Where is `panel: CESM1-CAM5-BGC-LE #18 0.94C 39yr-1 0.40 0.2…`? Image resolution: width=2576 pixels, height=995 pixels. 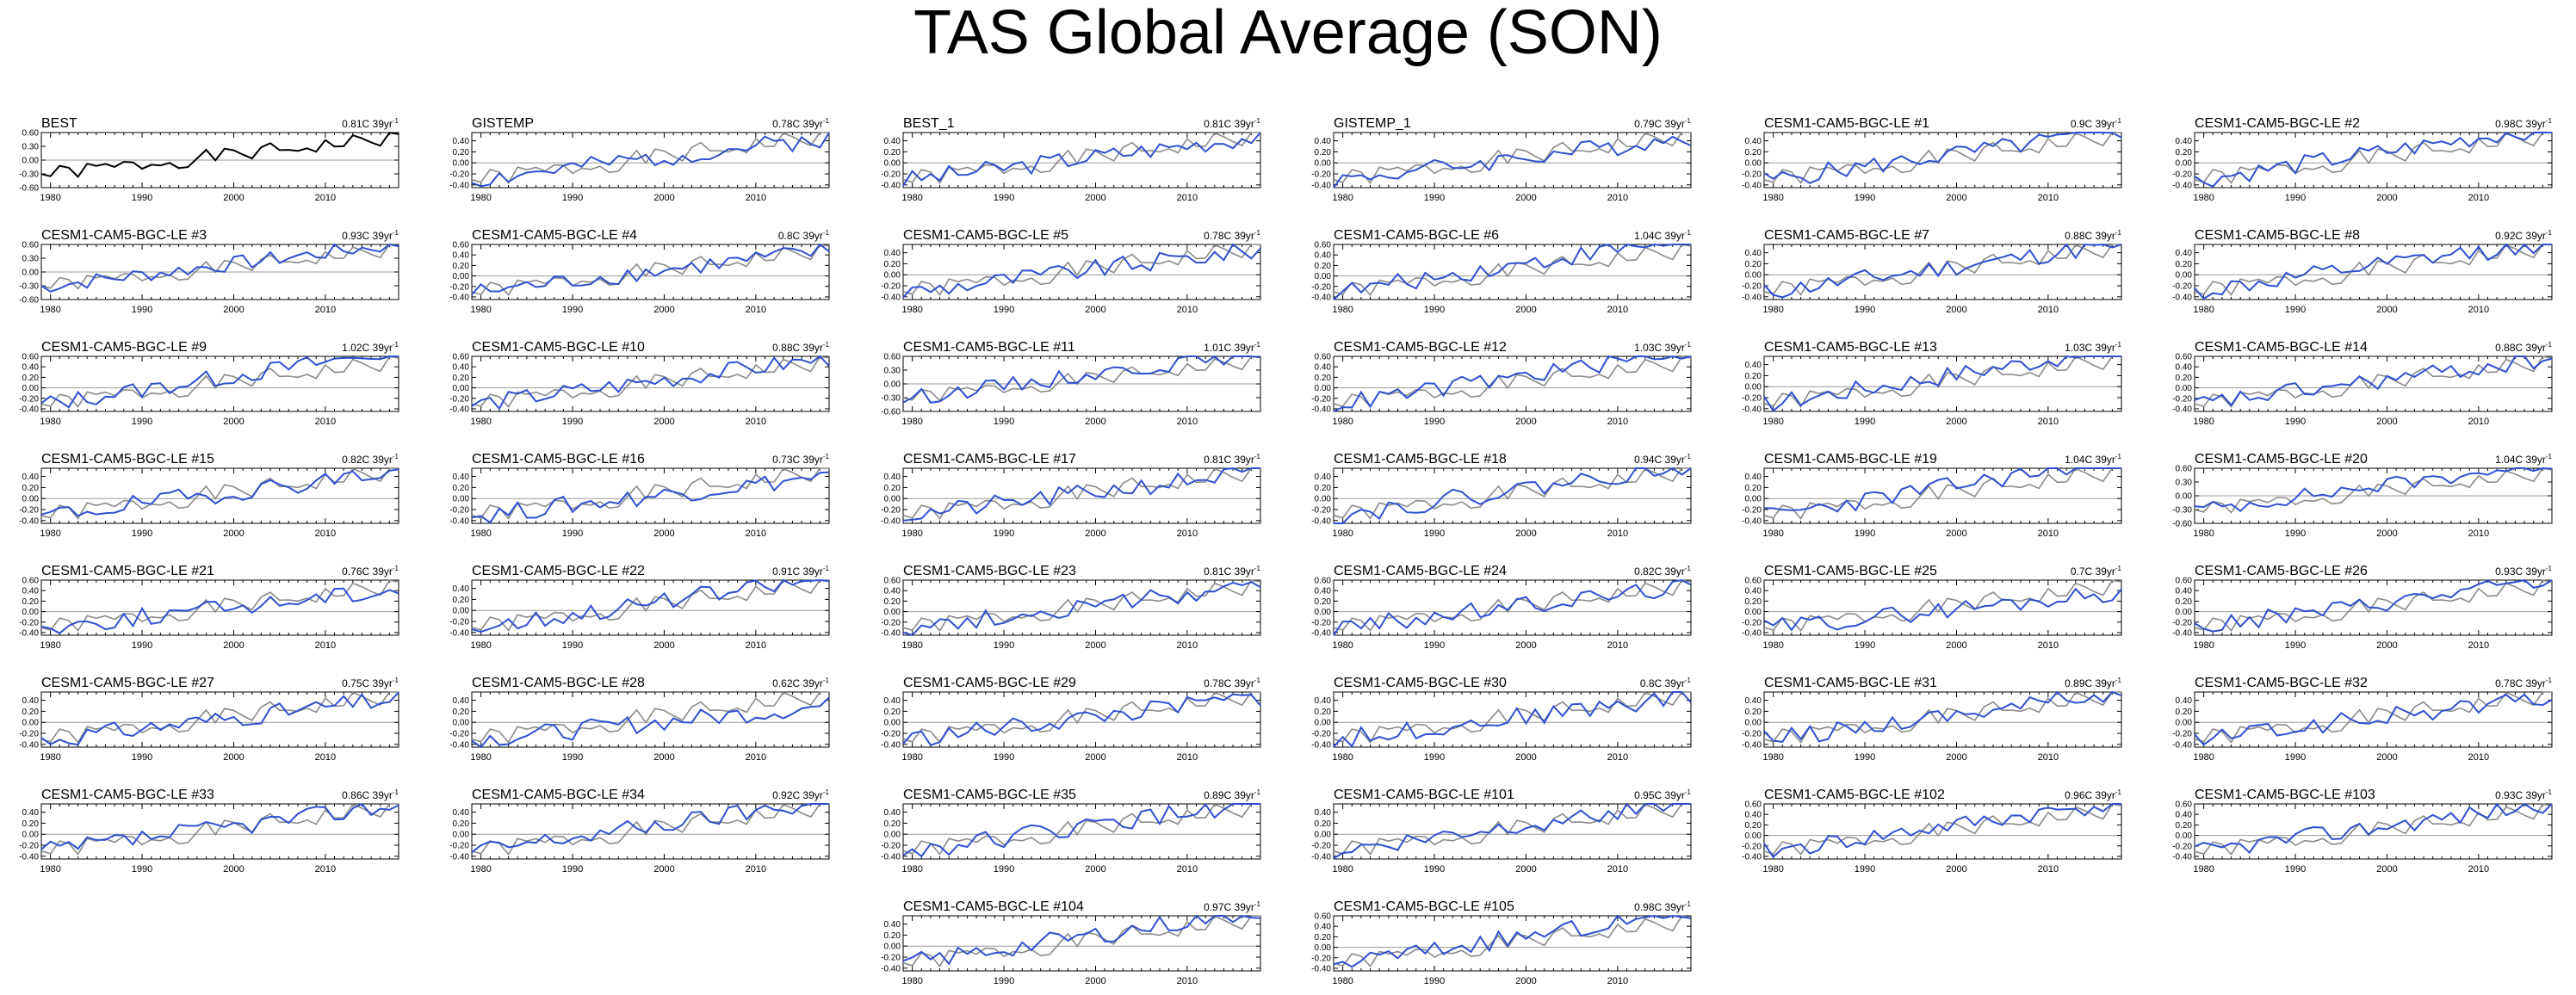
panel: CESM1-CAM5-BGC-LE #18 0.94C 39yr-1 0.40 0.2… is located at coordinates (1501, 496).